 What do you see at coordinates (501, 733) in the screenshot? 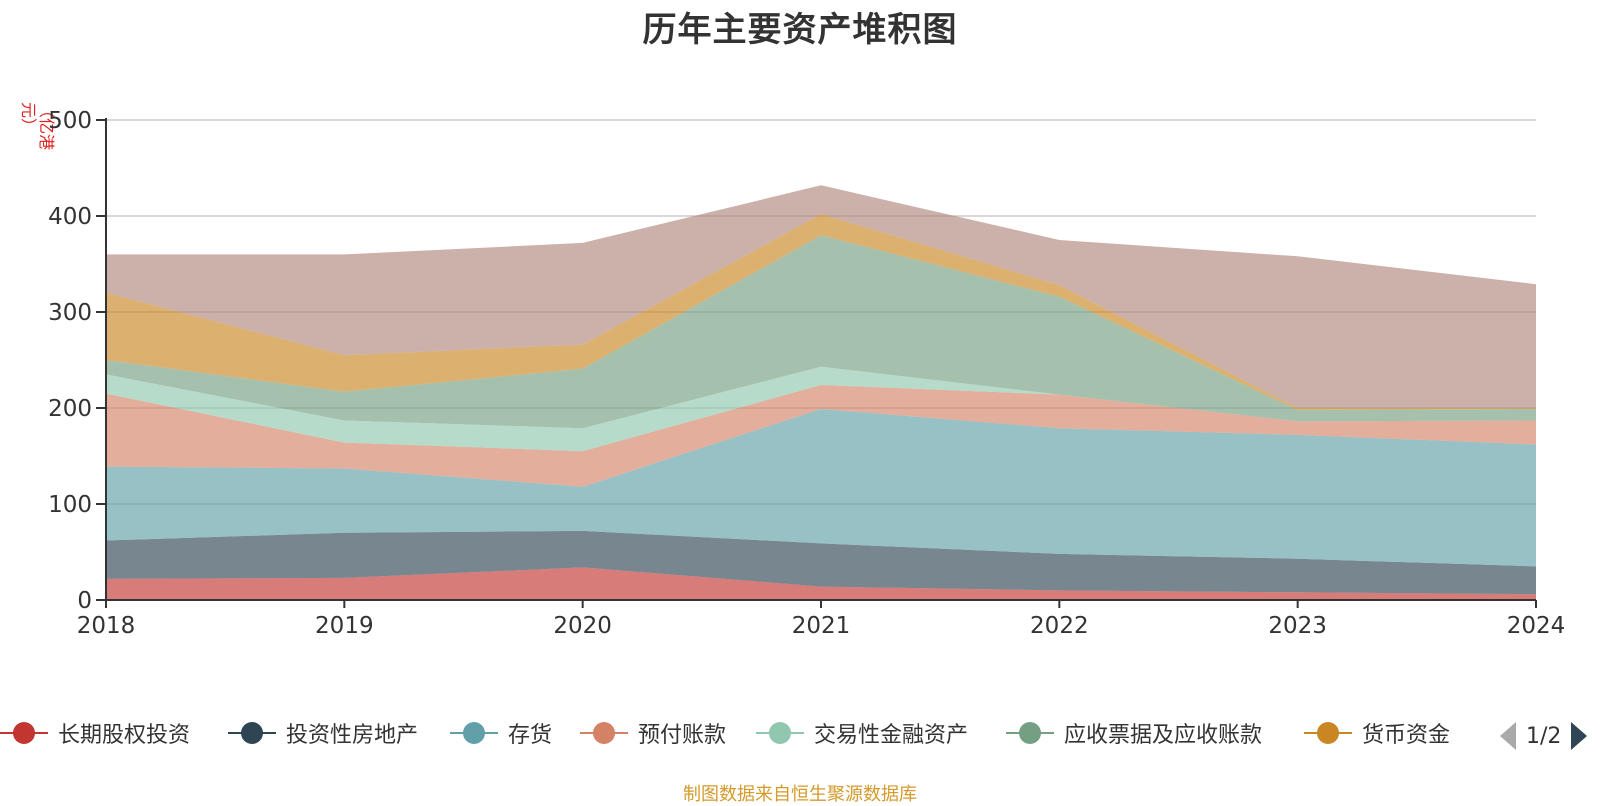
I see `legend-item-inventory: 存货` at bounding box center [501, 733].